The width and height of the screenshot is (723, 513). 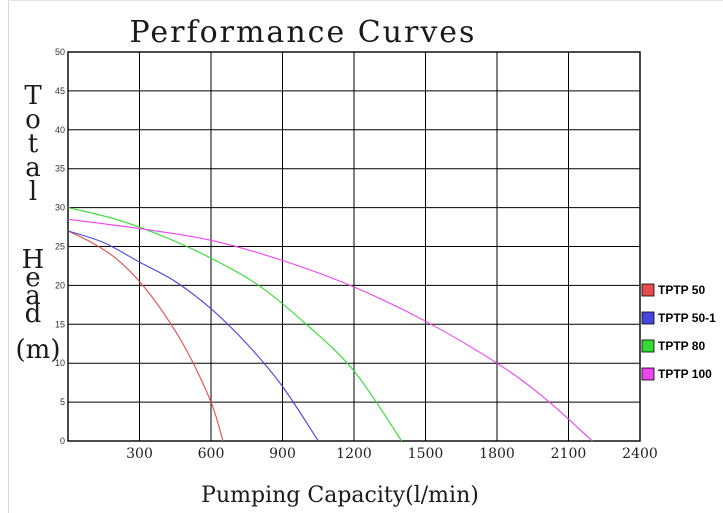 What do you see at coordinates (60, 285) in the screenshot?
I see `y-tick-label: 20` at bounding box center [60, 285].